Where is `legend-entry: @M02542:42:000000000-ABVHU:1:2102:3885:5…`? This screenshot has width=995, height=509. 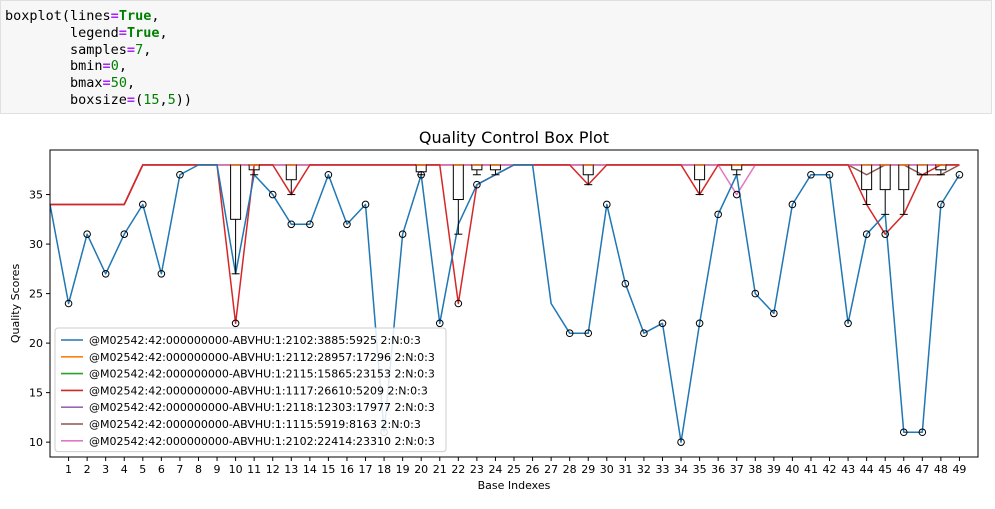
legend-entry: @M02542:42:000000000-ABVHU:1:2102:3885:5… is located at coordinates (255, 340).